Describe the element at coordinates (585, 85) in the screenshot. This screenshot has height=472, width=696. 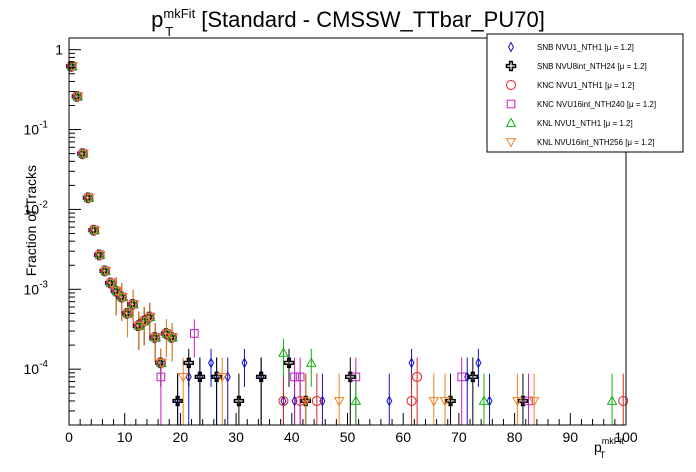
I see `legend-label: KNC NVU1_NTH1 [μ = 1.2]` at that location.